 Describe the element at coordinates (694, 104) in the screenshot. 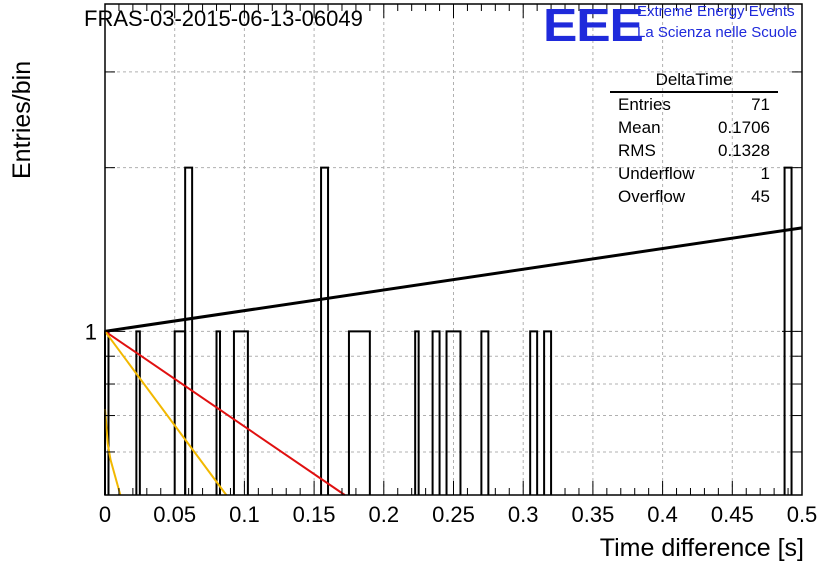

I see `stats-row: Entries 71` at that location.